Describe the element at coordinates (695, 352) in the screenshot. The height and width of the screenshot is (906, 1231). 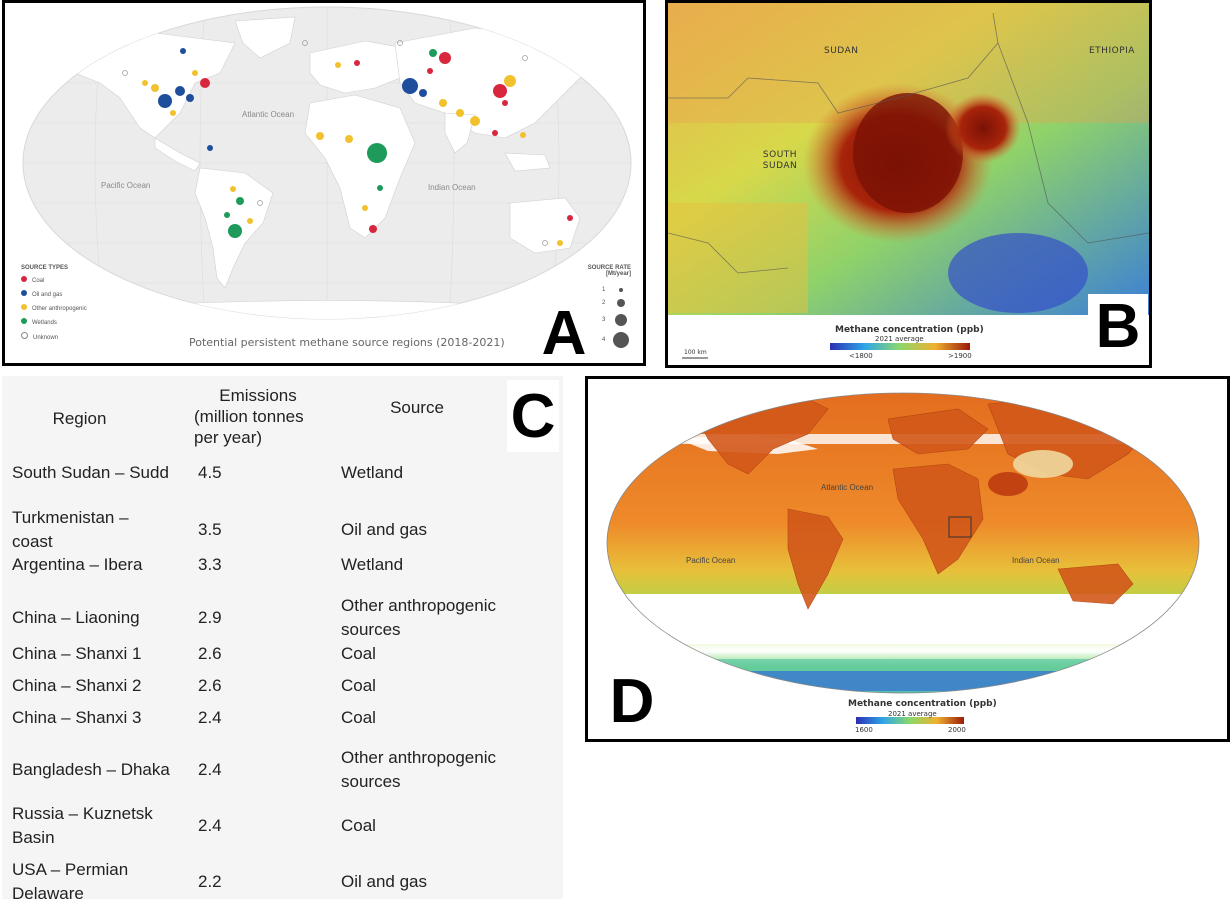
I see `scale-bar-b: 100 km` at that location.